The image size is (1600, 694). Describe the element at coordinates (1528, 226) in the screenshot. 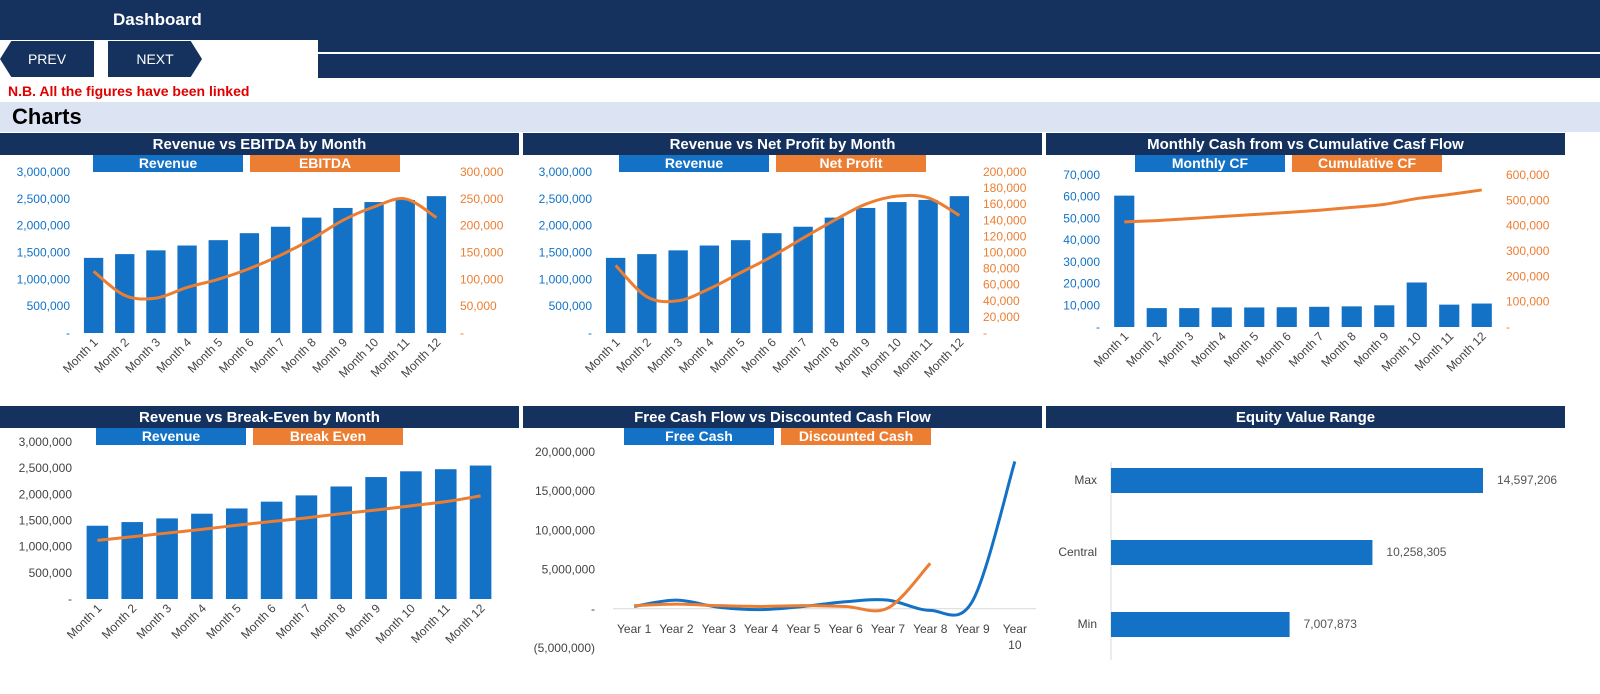

I see `y2-tick-label: 400,000` at that location.